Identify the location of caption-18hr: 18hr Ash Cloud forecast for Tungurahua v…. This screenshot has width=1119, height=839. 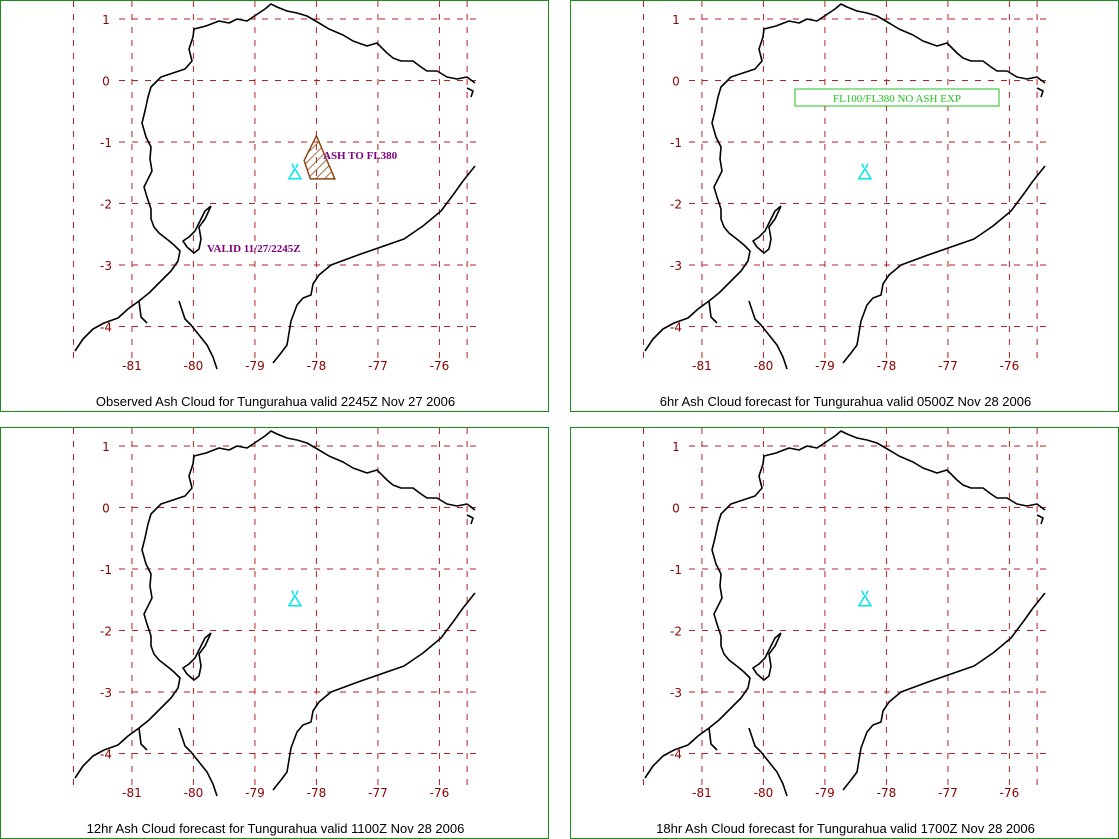
(845, 828).